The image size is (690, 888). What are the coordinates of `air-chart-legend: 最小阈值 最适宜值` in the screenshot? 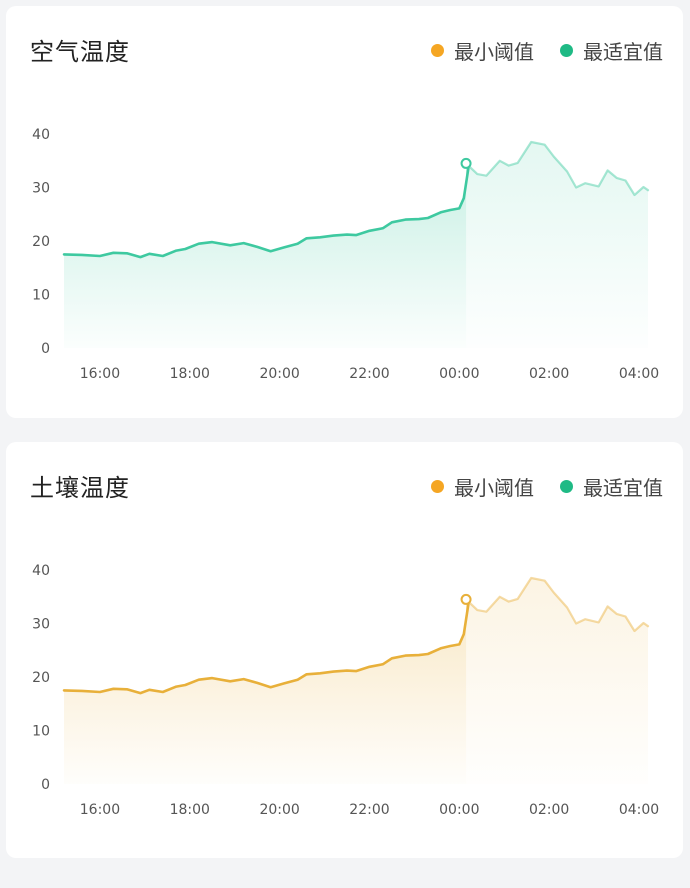 It's located at (534, 50).